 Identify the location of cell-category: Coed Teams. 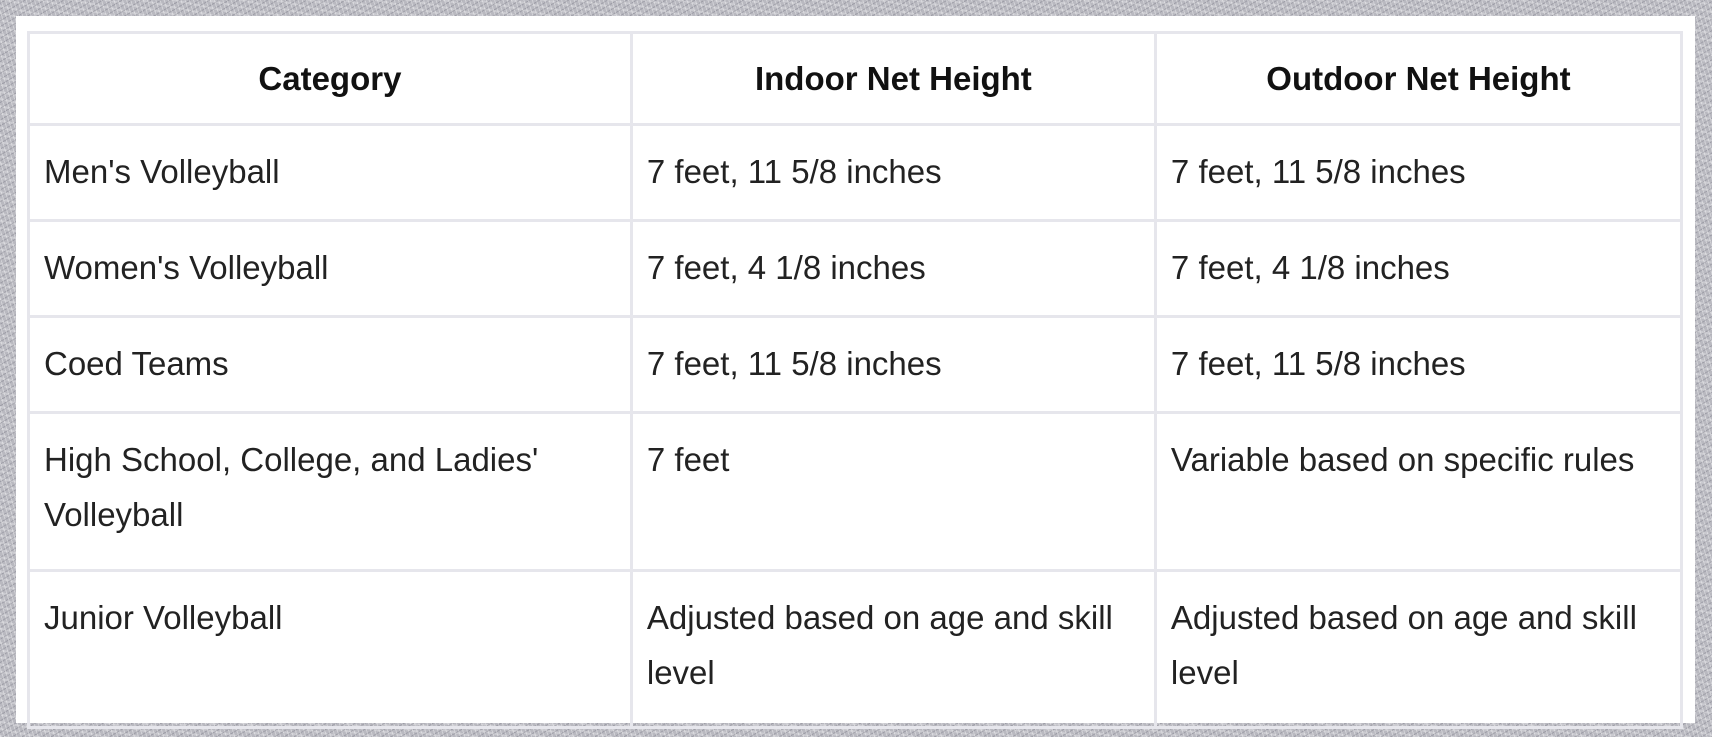
(330, 364).